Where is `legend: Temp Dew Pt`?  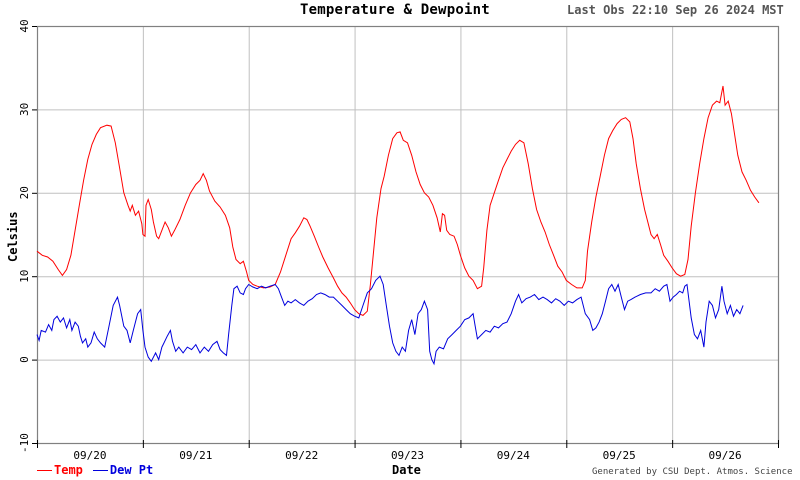 legend: Temp Dew Pt is located at coordinates (95, 470).